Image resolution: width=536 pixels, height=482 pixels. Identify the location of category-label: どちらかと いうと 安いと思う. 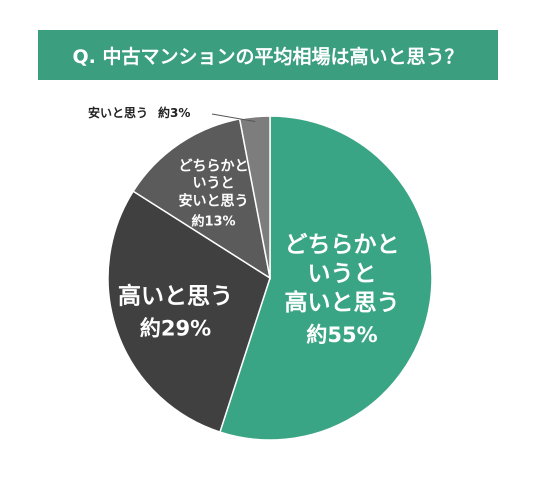
(213, 184).